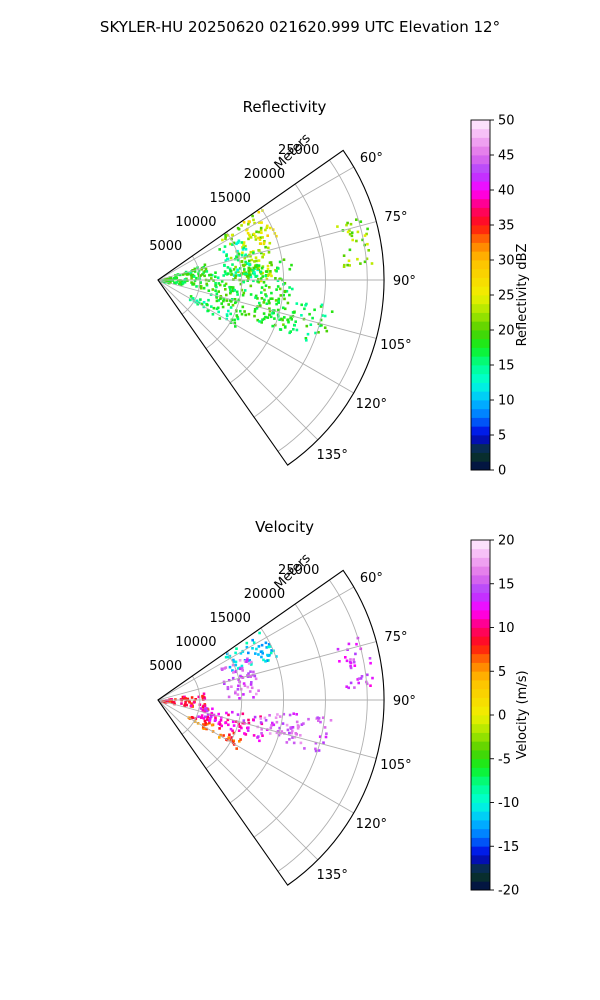 This screenshot has width=600, height=1000. Describe the element at coordinates (522, 295) in the screenshot. I see `reflectivity-colorbar-label: Reflectivity dBZ` at that location.